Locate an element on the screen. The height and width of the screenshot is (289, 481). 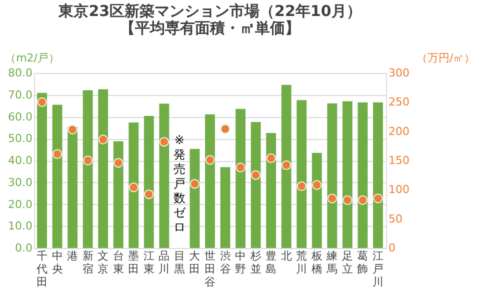
x-tick-label: 北 is located at coordinates (286, 256).